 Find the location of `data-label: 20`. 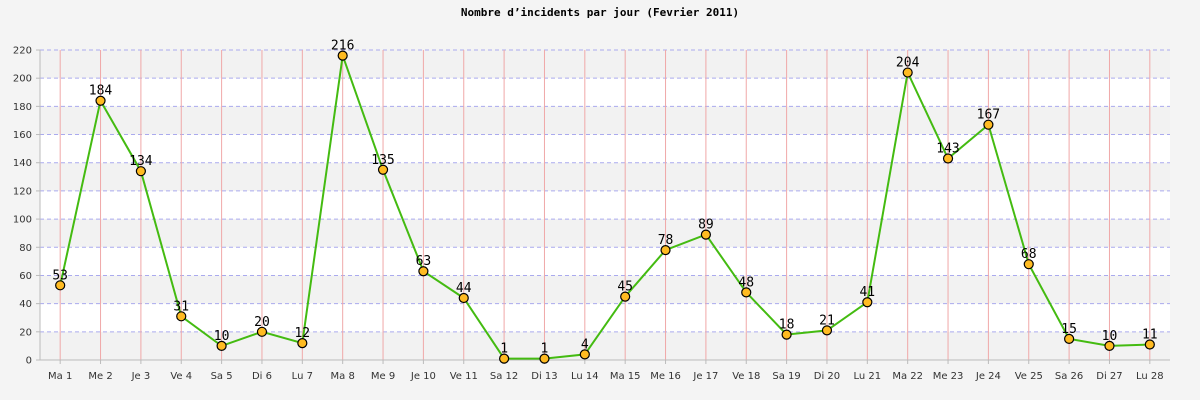

data-label: 20 is located at coordinates (262, 322).